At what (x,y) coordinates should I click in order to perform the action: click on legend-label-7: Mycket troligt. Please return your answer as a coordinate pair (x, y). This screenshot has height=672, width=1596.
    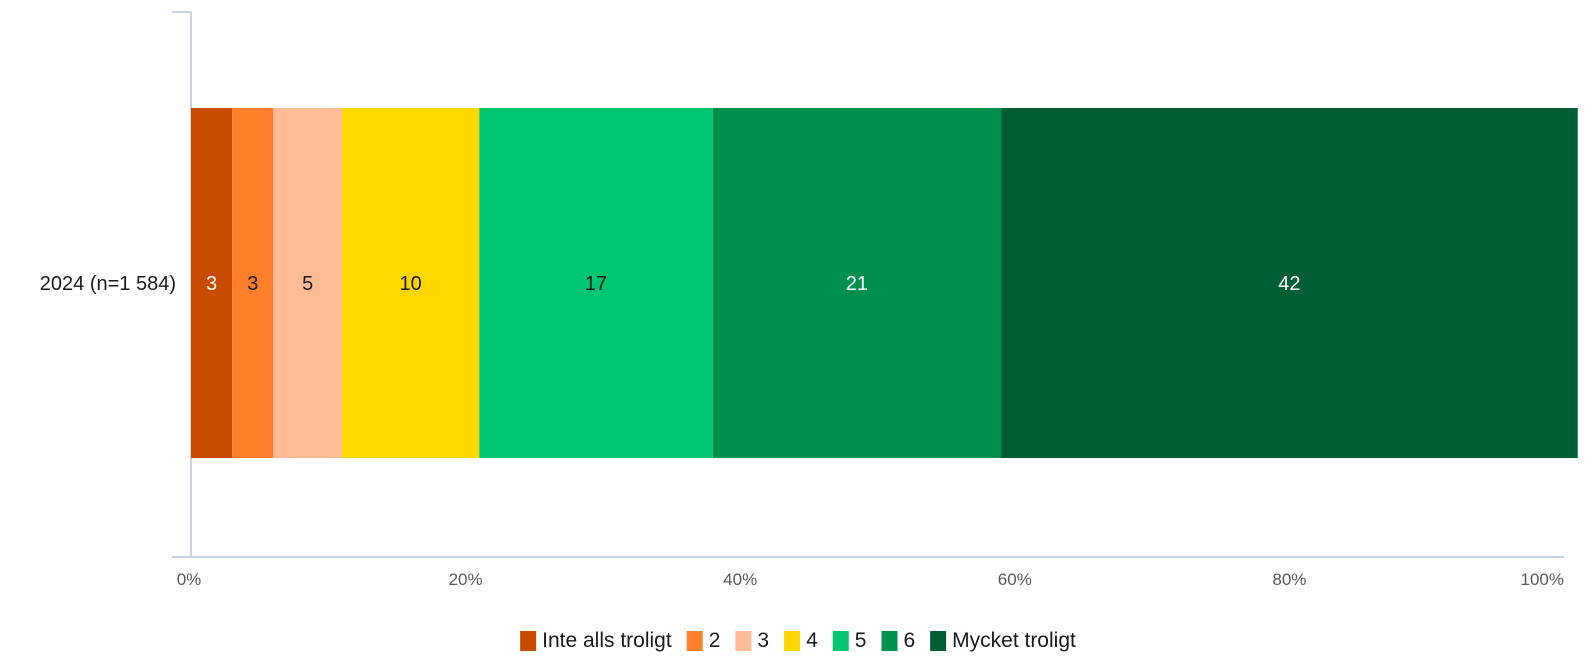
    Looking at the image, I should click on (1014, 640).